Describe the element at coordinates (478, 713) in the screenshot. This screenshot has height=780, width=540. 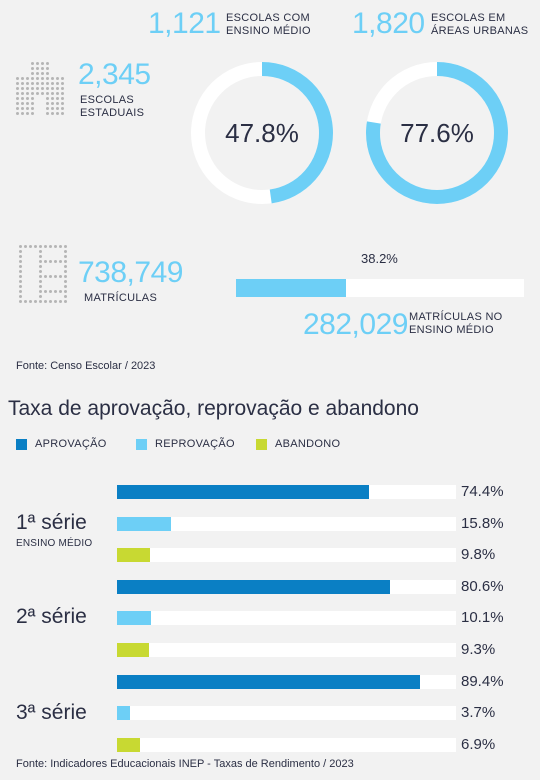
I see `value-label-reprovacao-3: 3.7%` at that location.